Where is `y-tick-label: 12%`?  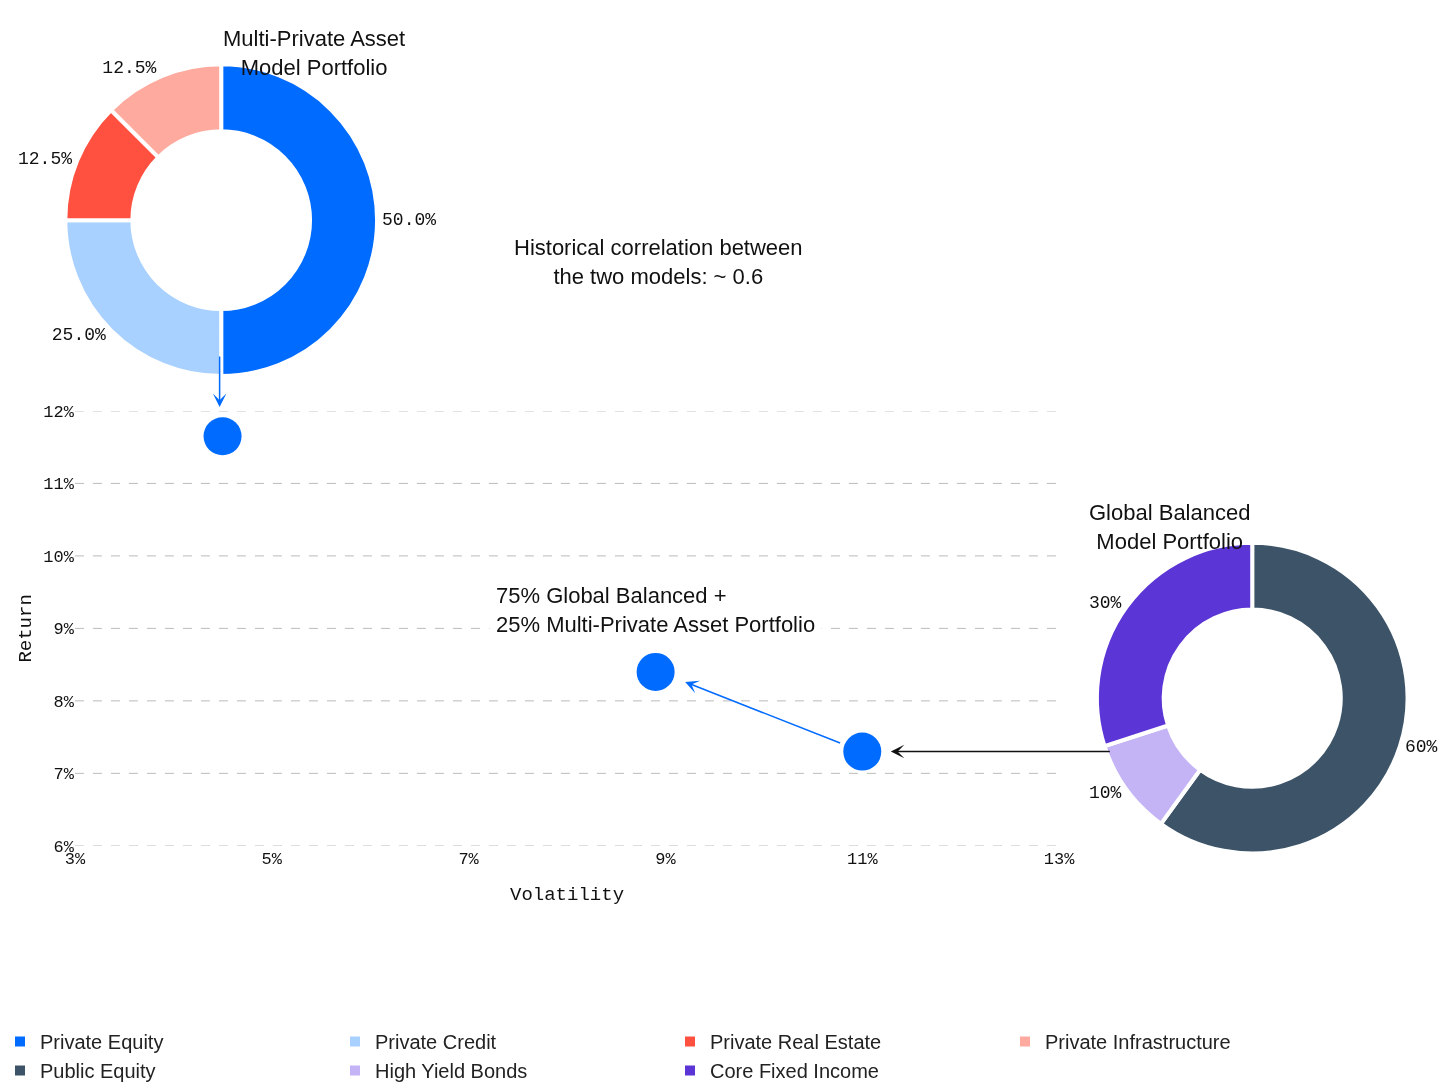
y-tick-label: 12% is located at coordinates (59, 412).